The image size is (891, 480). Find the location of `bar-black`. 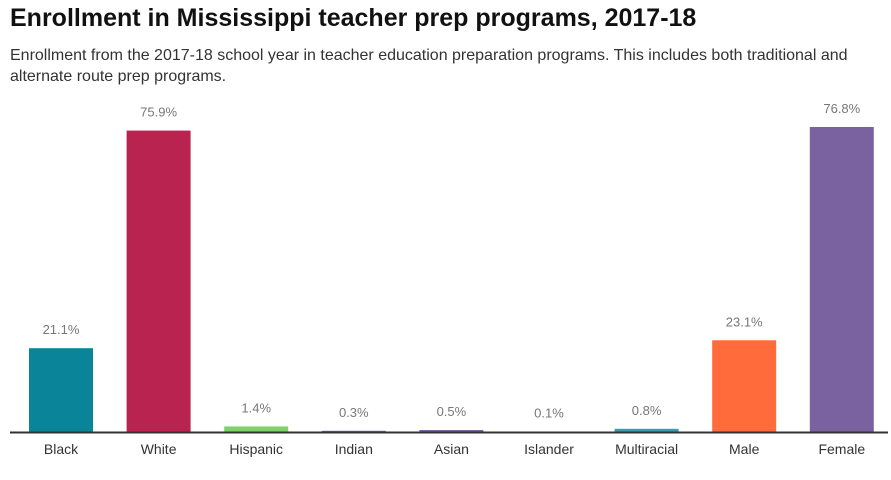

bar-black is located at coordinates (61, 390).